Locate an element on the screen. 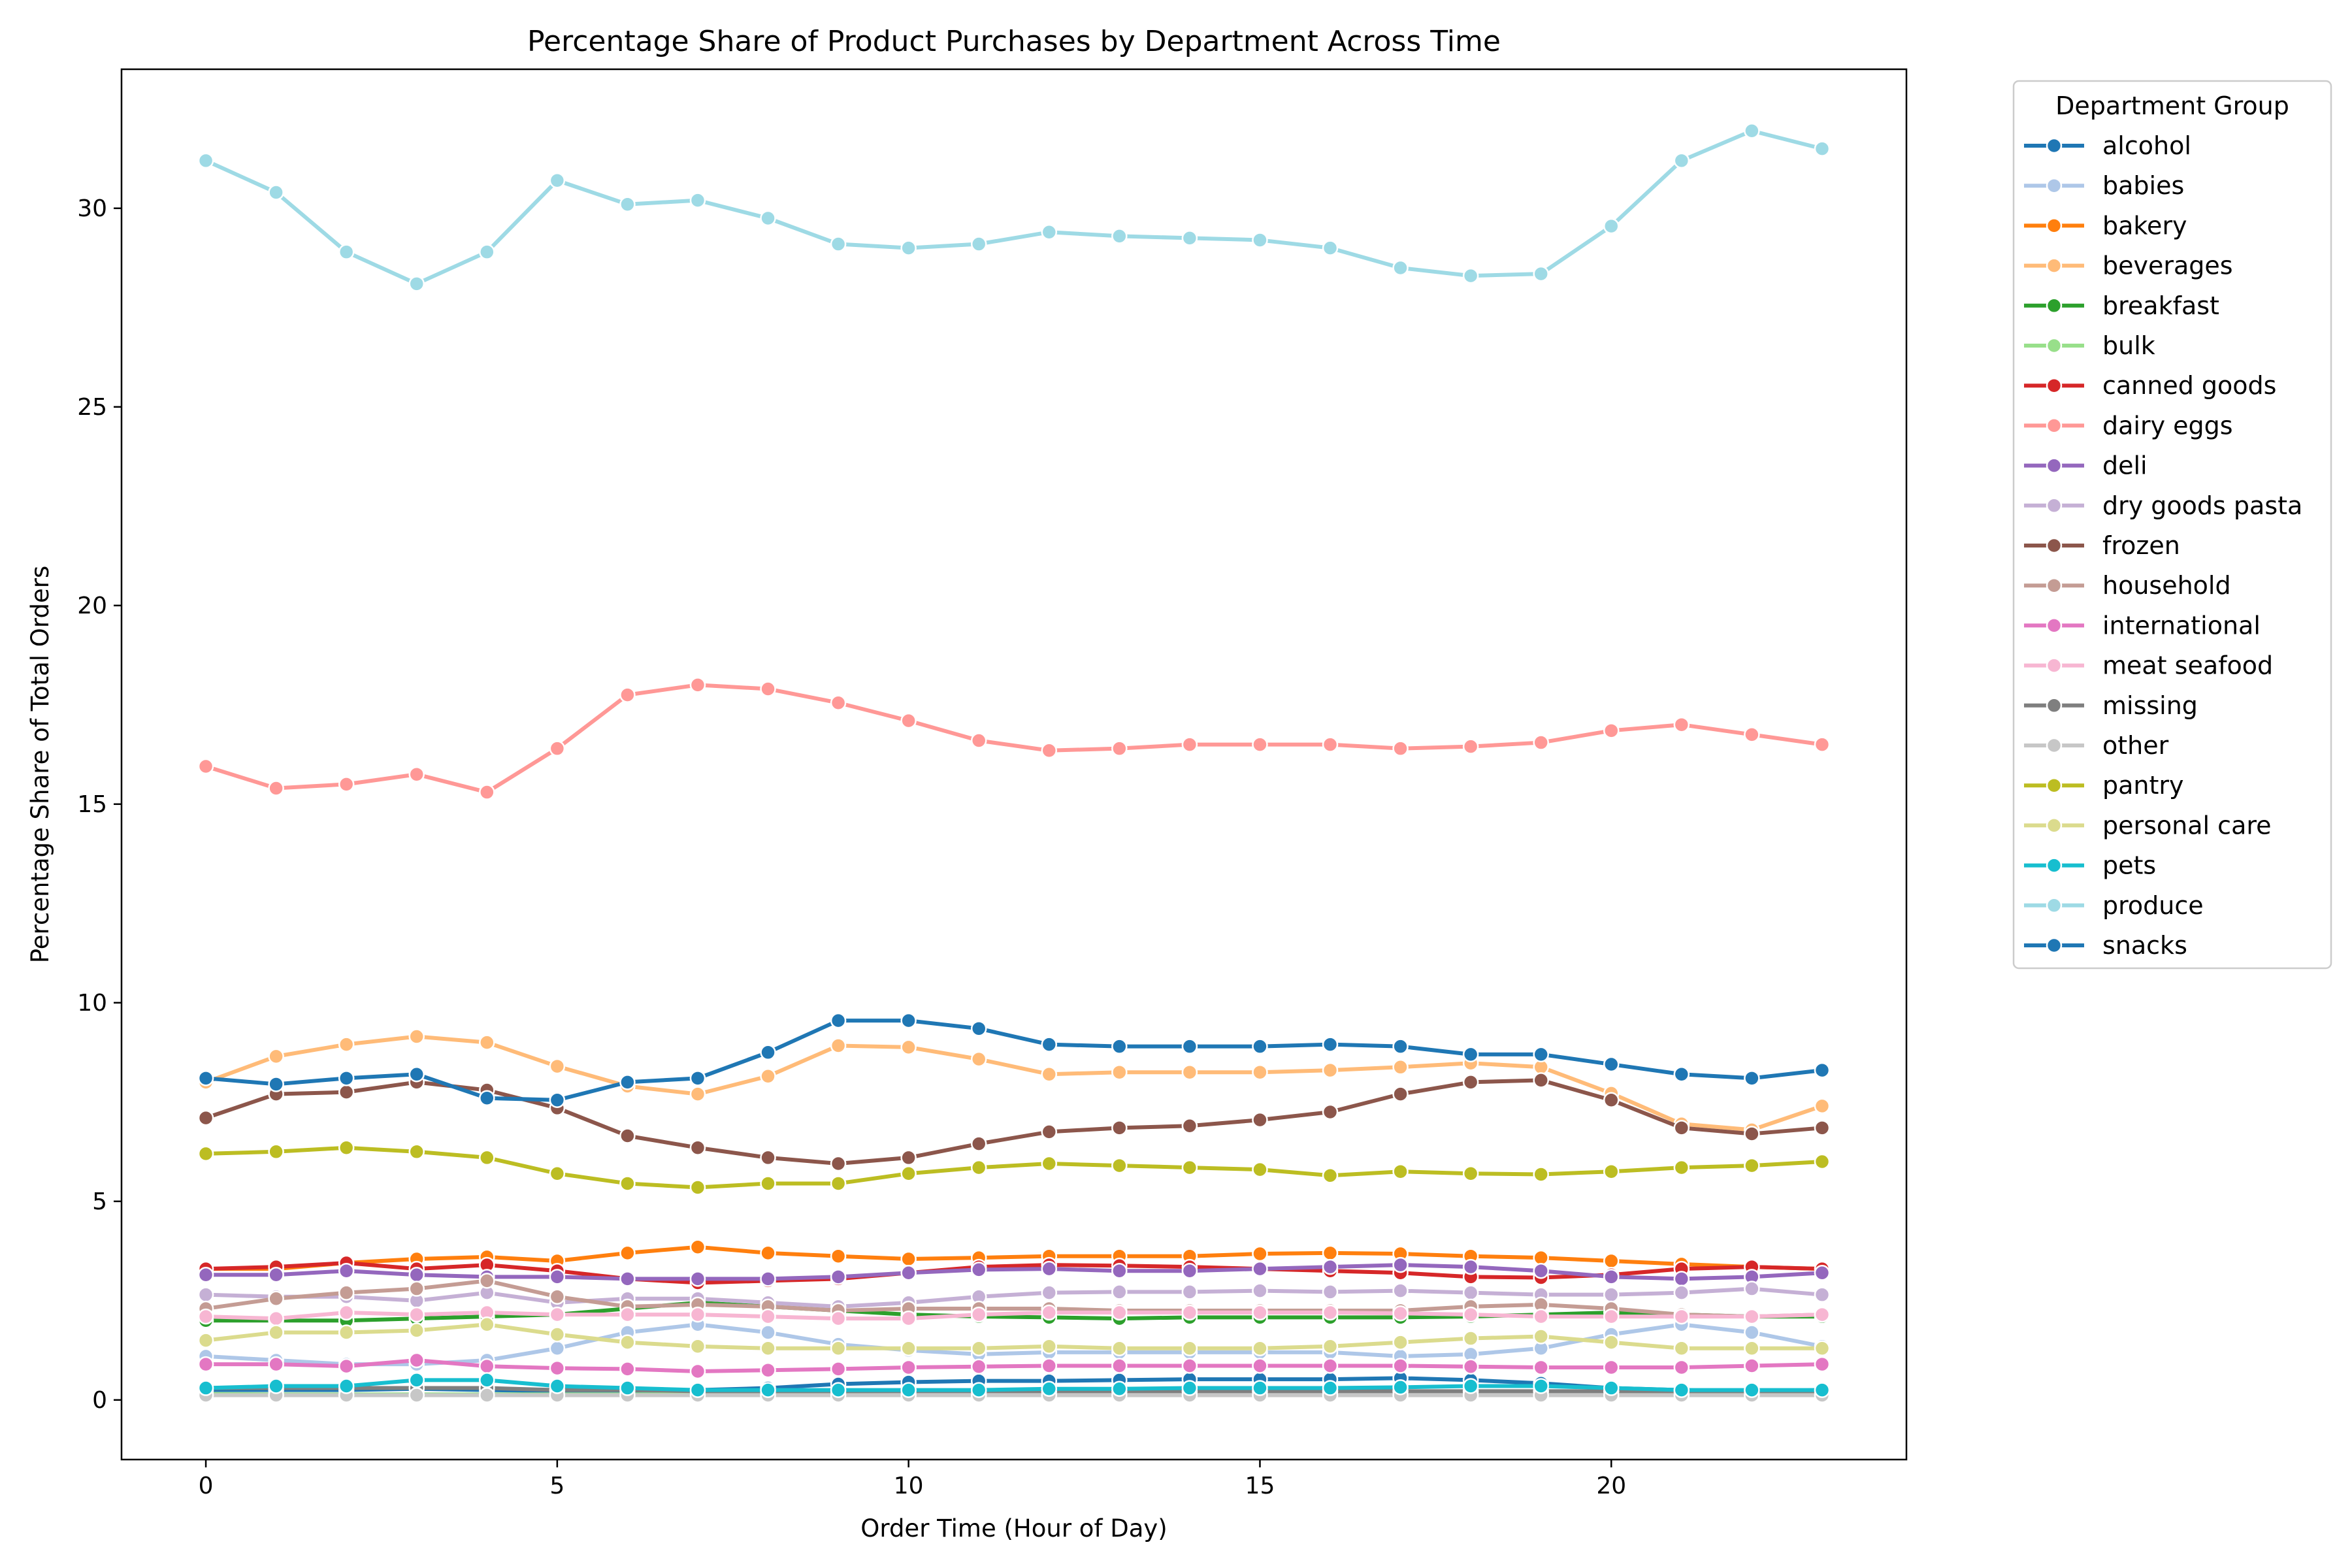  legend-item-personal-care: personal care is located at coordinates (2148, 825).